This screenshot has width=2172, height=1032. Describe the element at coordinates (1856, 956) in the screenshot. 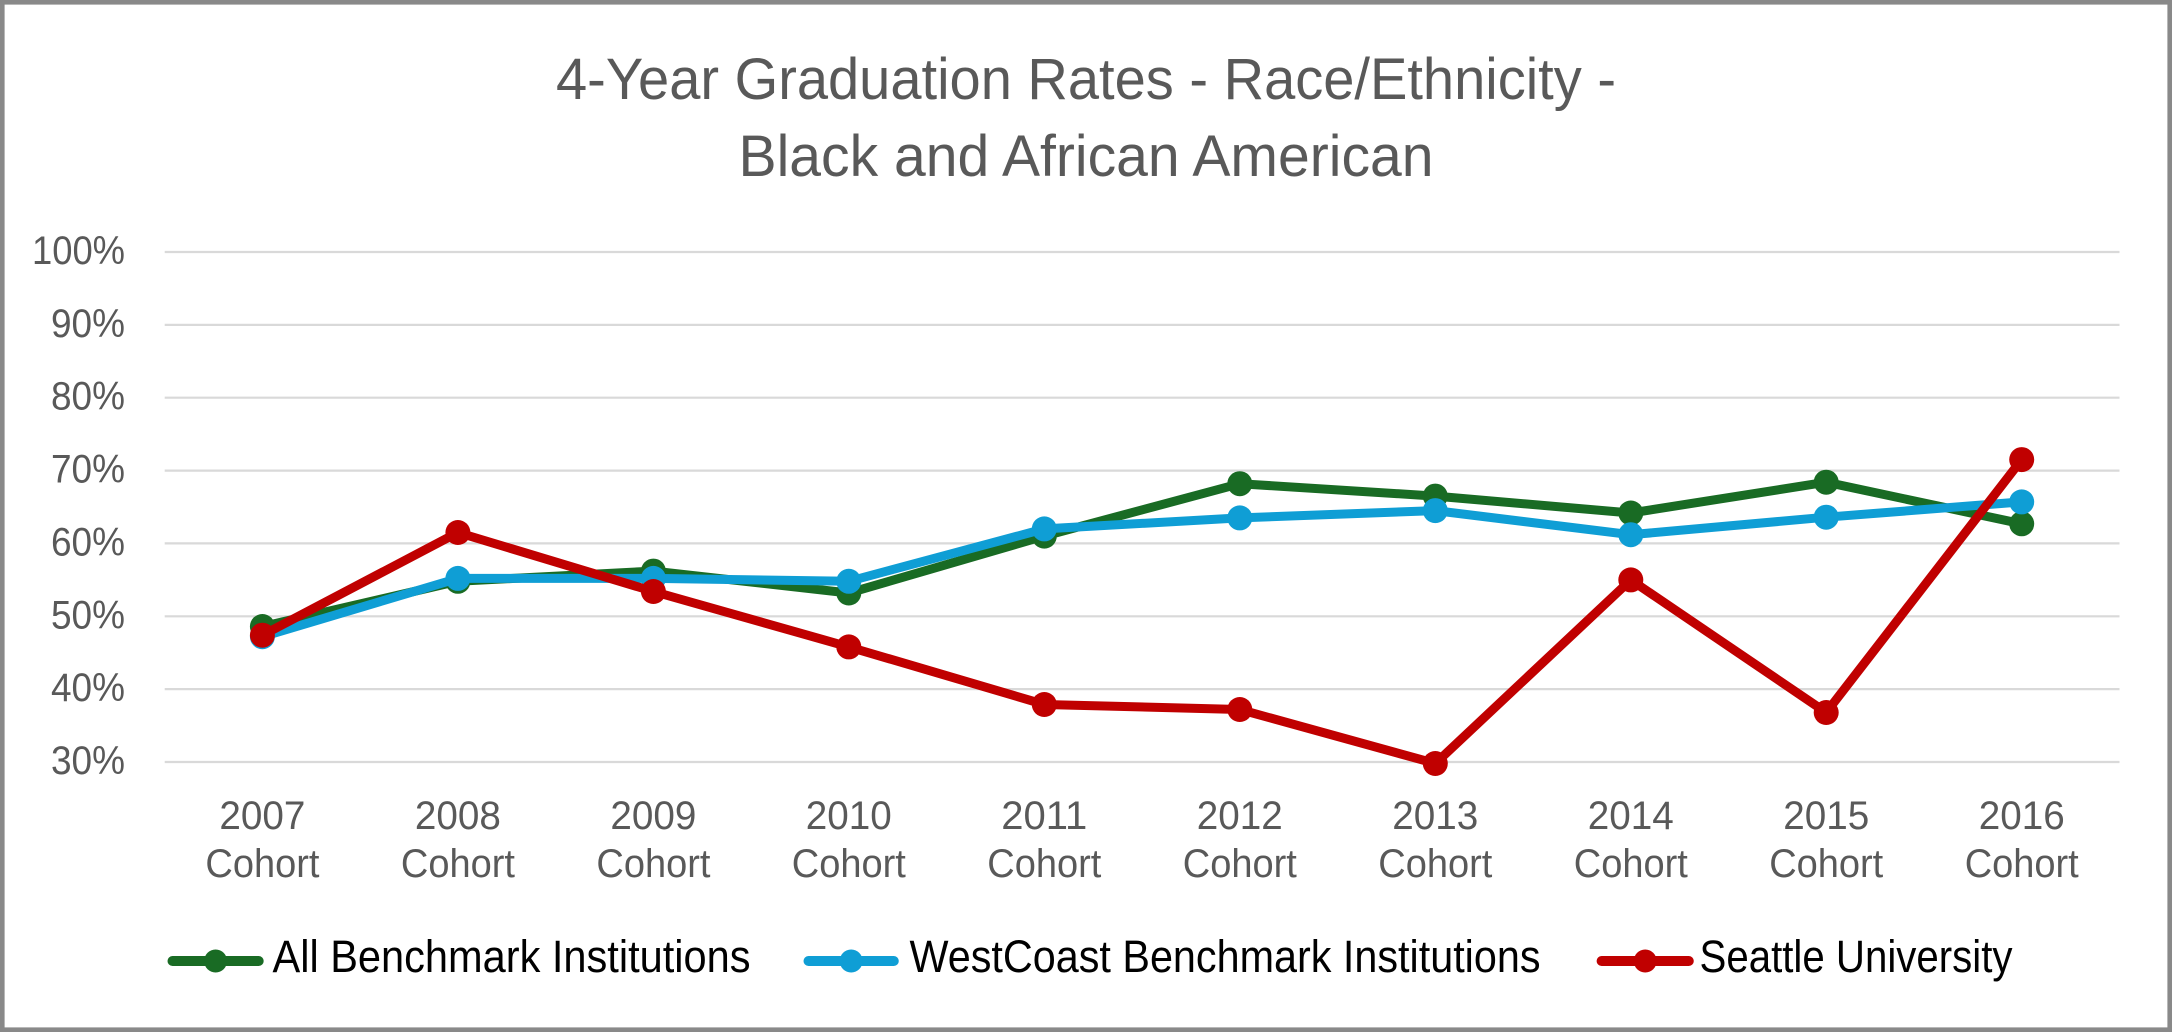

I see `svg-text: Seattle University` at that location.